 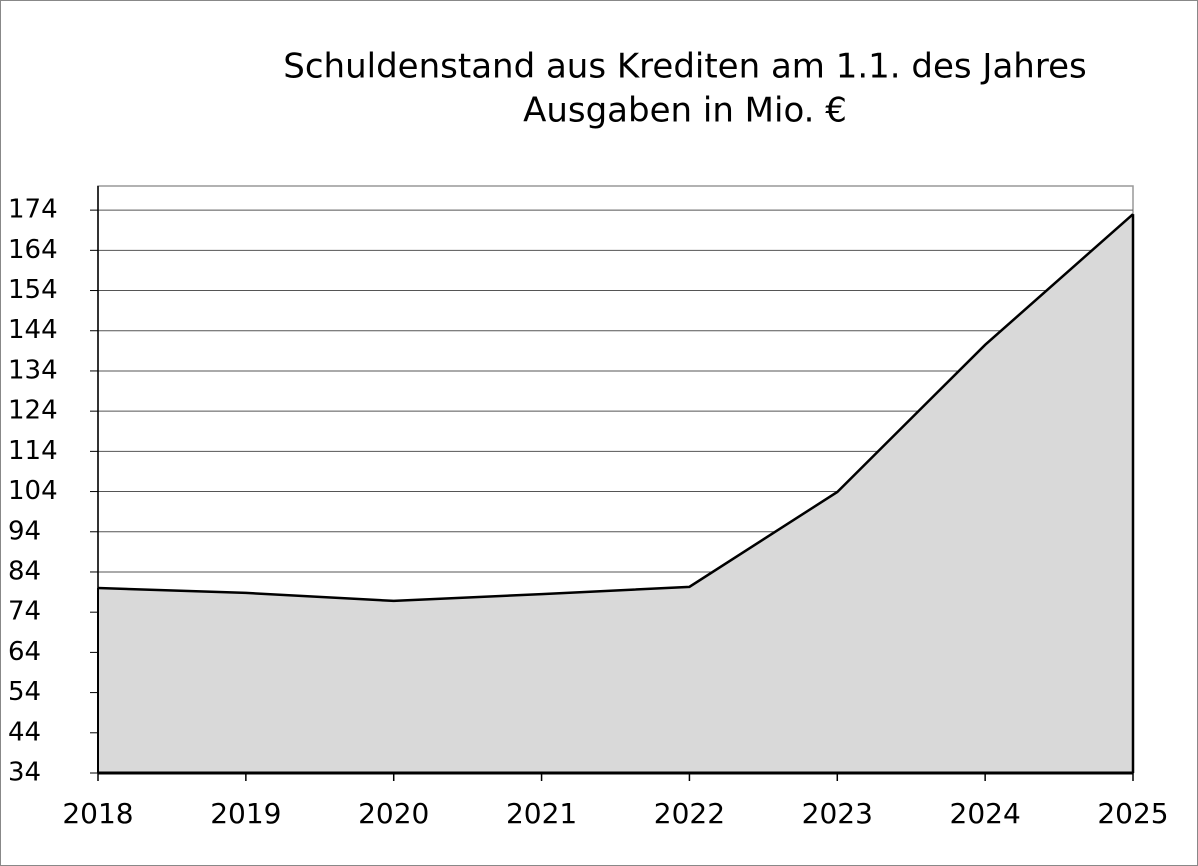 I want to click on y-tick-label: 174, so click(x=33, y=210).